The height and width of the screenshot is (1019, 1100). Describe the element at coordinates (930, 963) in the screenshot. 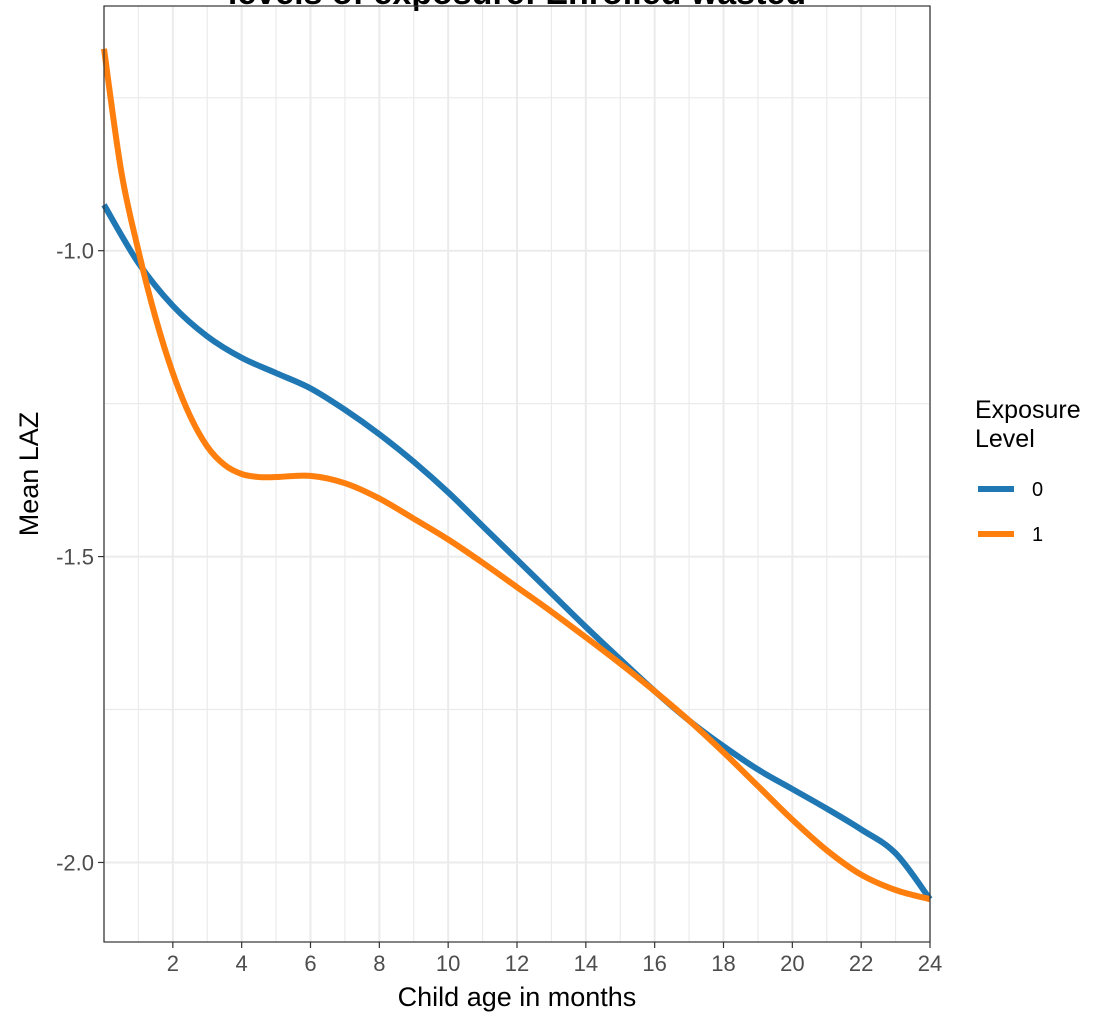

I see `x-tick-label: 24` at that location.